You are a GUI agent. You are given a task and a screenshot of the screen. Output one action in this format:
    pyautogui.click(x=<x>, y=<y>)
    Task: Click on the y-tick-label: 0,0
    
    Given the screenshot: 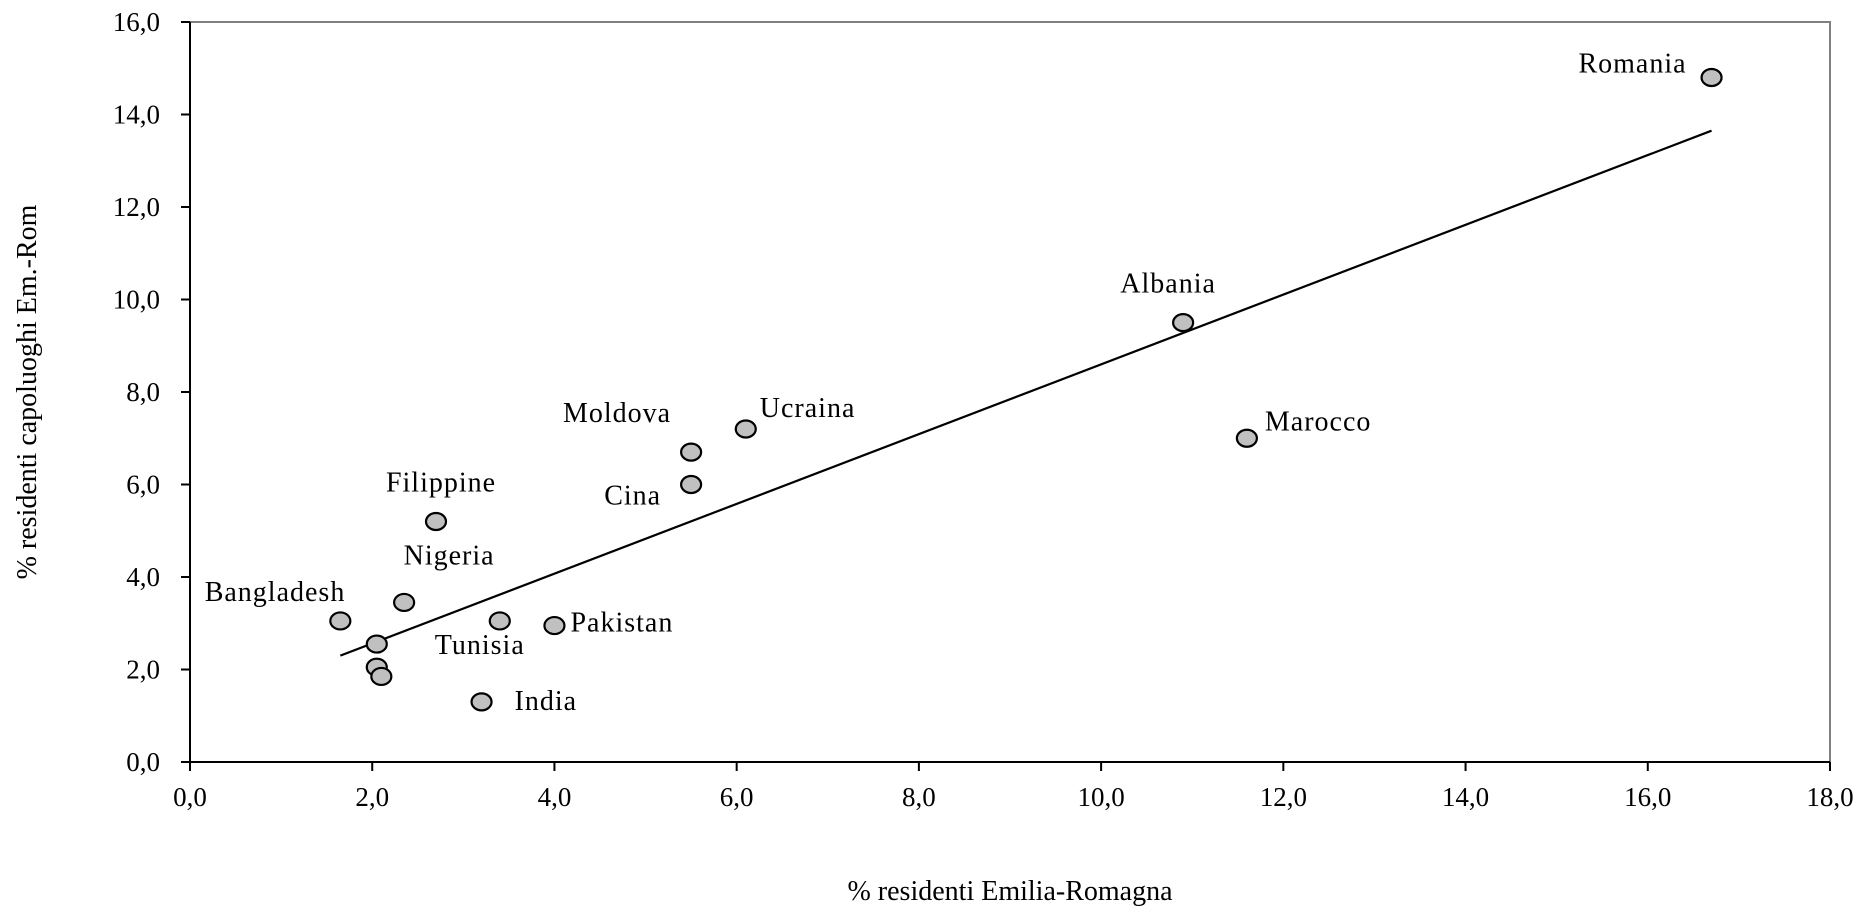 What is the action you would take?
    pyautogui.click(x=143, y=762)
    